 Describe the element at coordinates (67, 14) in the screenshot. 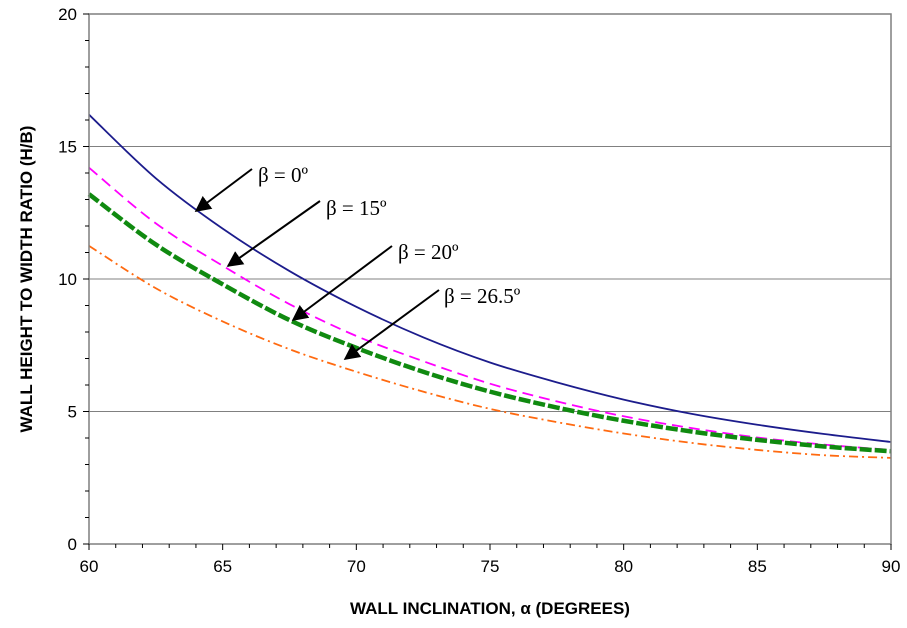

I see `y-tick-label-4: 20` at that location.